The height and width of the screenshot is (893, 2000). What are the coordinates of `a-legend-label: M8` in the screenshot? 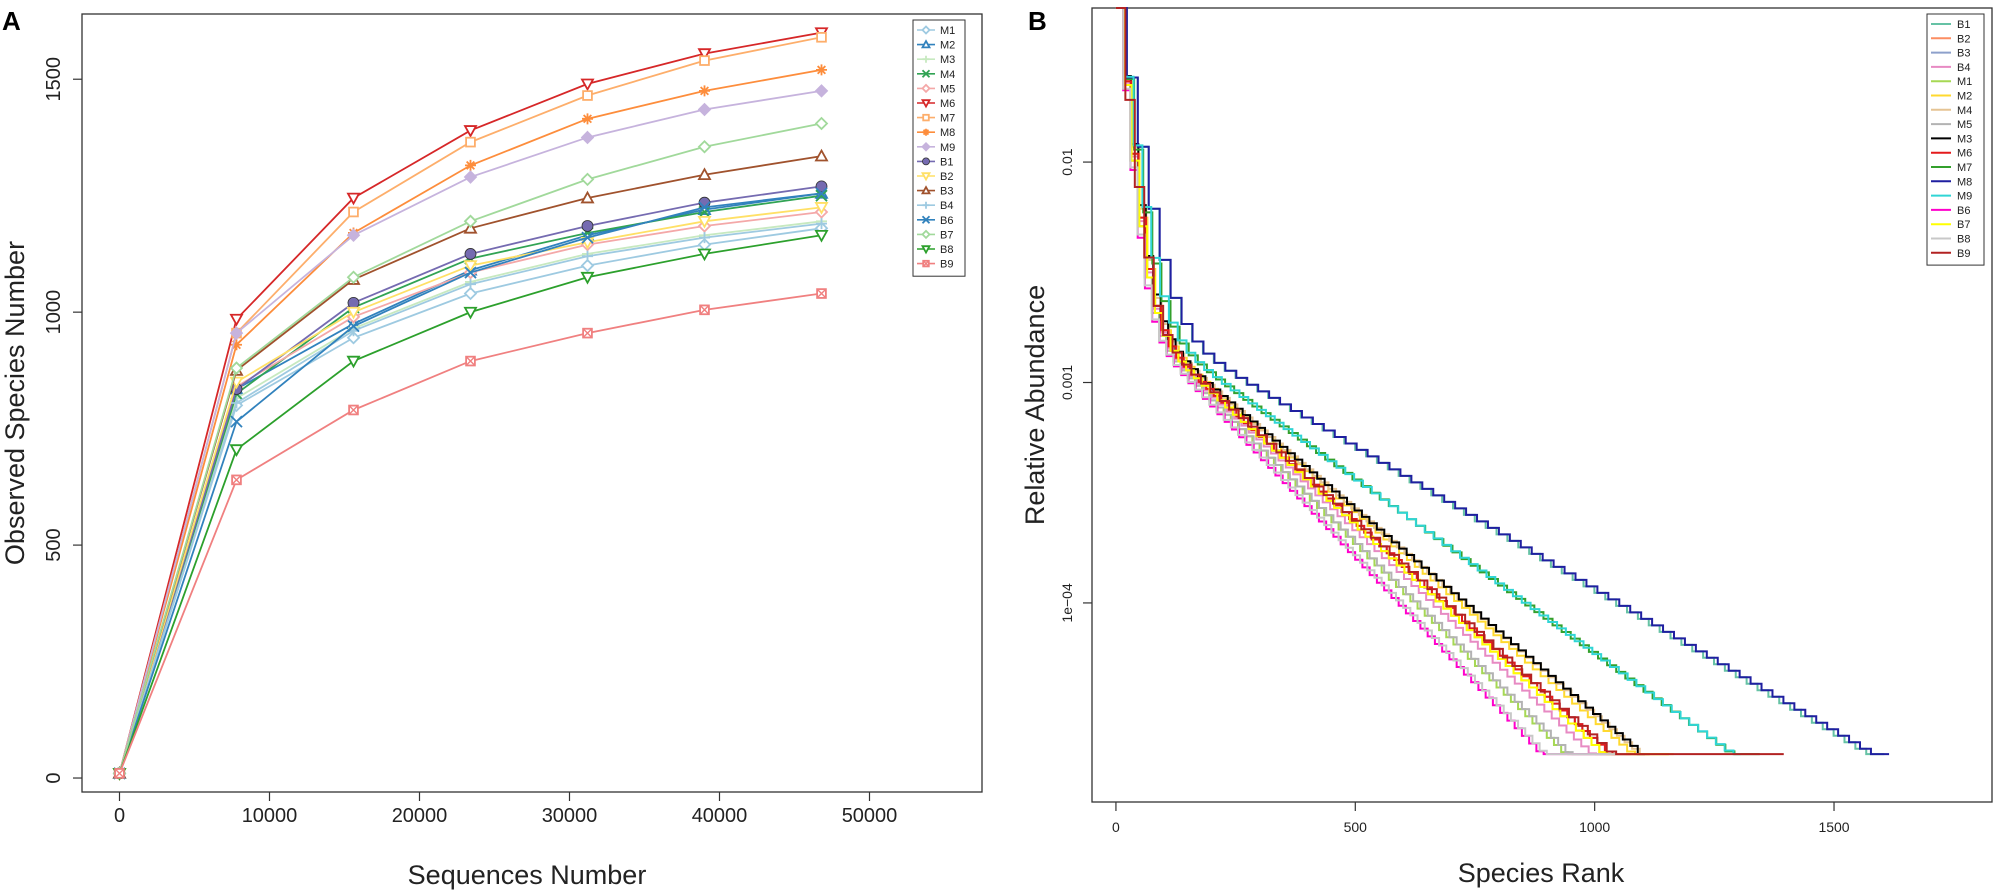 It's located at (947, 133).